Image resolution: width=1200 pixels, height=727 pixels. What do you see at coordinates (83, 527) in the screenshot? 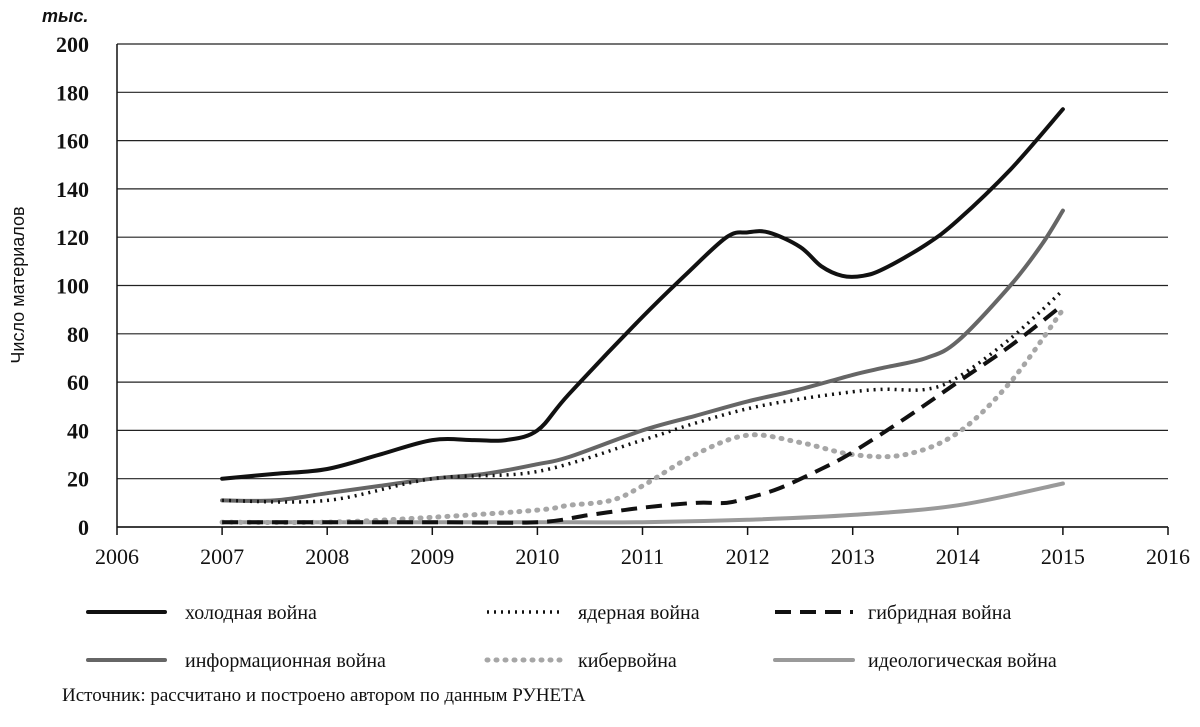
I see `y-tick-label: 0` at bounding box center [83, 527].